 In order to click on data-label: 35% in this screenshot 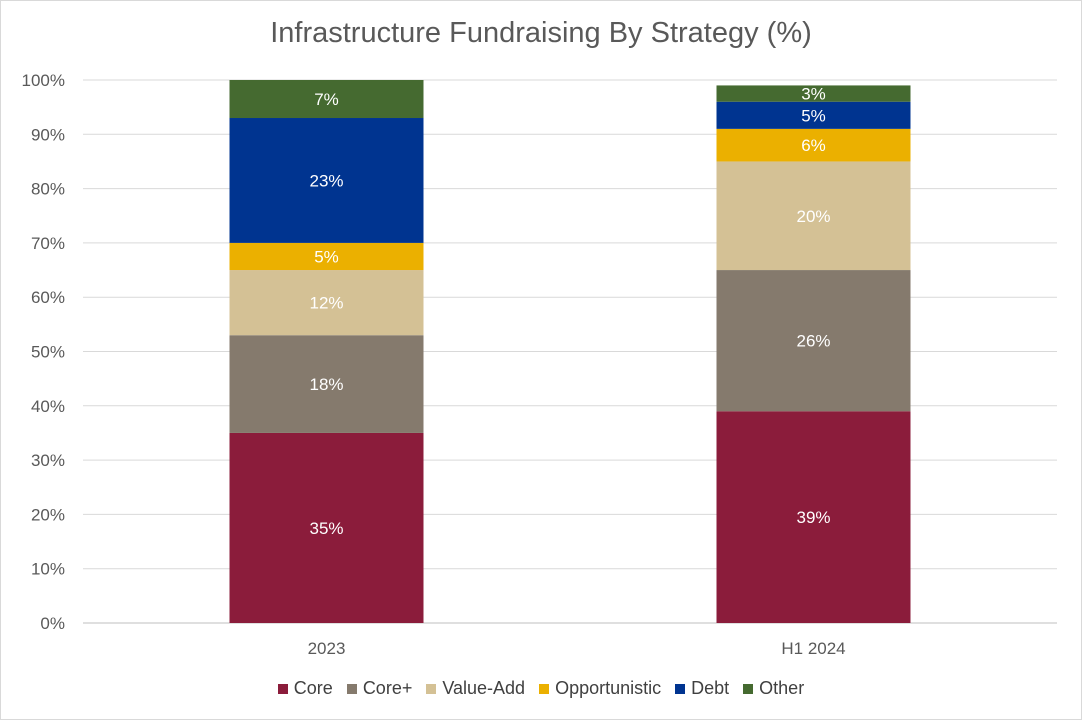, I will do `click(326, 528)`.